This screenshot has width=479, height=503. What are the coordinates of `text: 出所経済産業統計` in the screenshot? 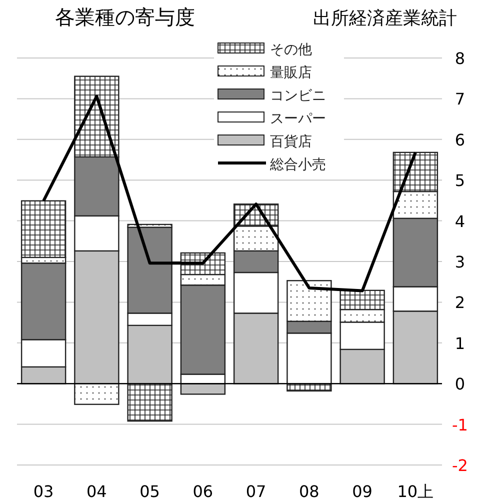 It's located at (385, 18).